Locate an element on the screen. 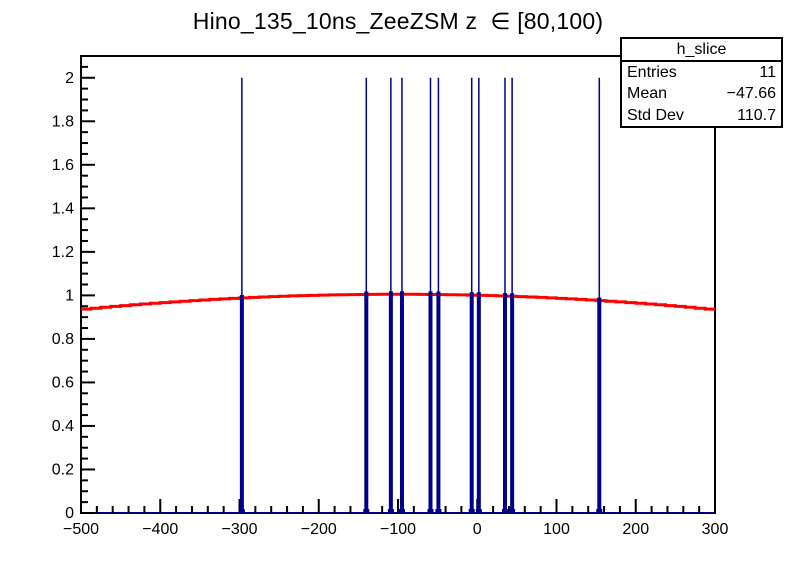  y-tick-label: 0 is located at coordinates (69, 513).